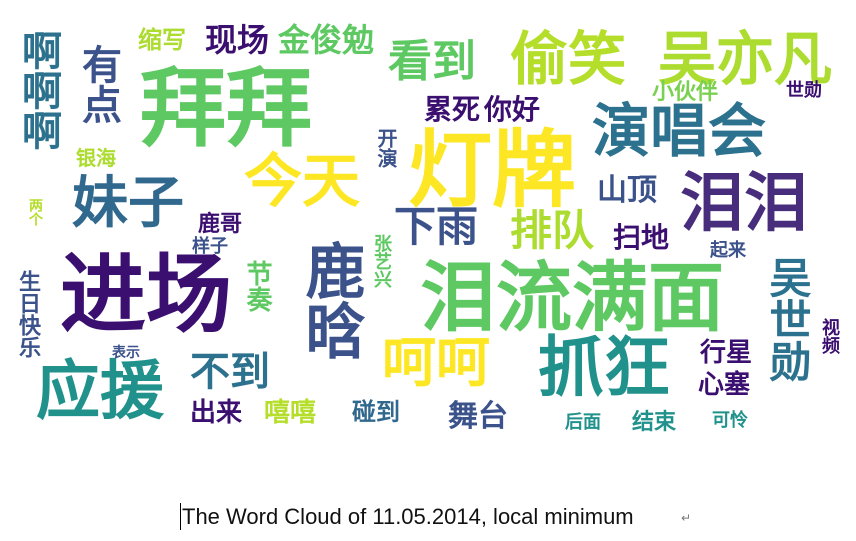 The height and width of the screenshot is (541, 856). What do you see at coordinates (290, 413) in the screenshot?
I see `cloud-word: 嘻嘻` at bounding box center [290, 413].